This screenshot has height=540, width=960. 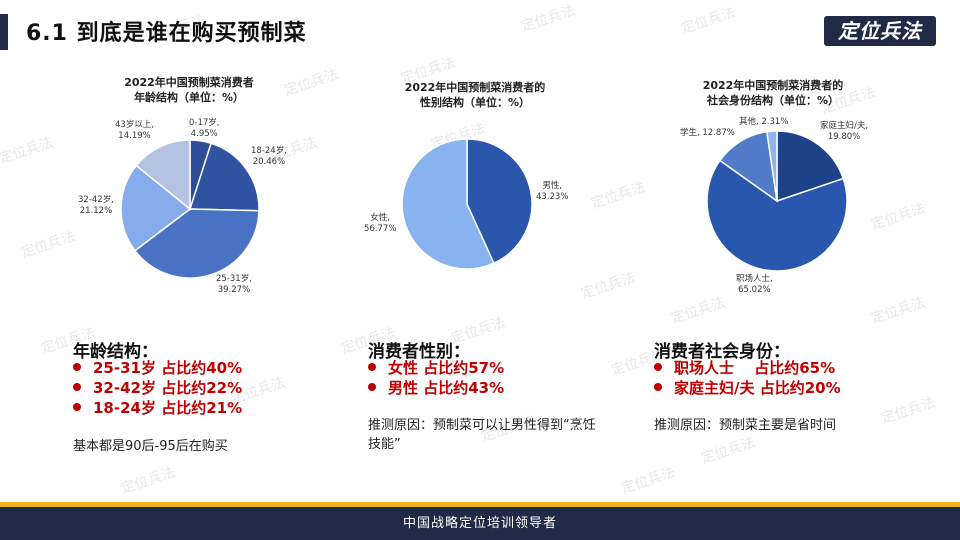 What do you see at coordinates (150, 446) in the screenshot?
I see `age-note: 基本都是90后-95后在购买` at bounding box center [150, 446].